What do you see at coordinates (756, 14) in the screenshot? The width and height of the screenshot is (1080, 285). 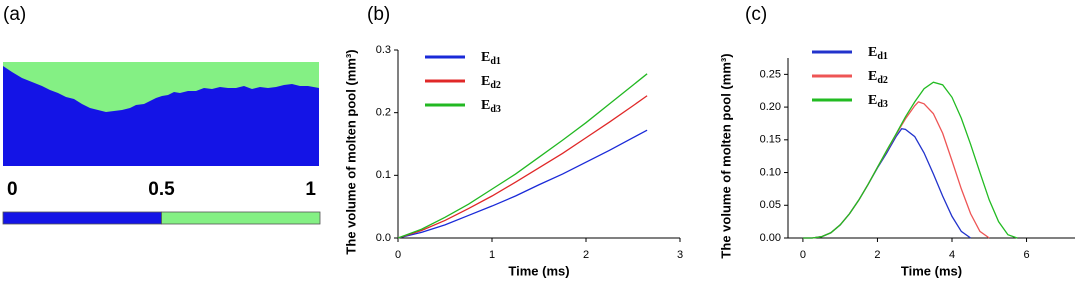 I see `panel-label: (c)` at bounding box center [756, 14].